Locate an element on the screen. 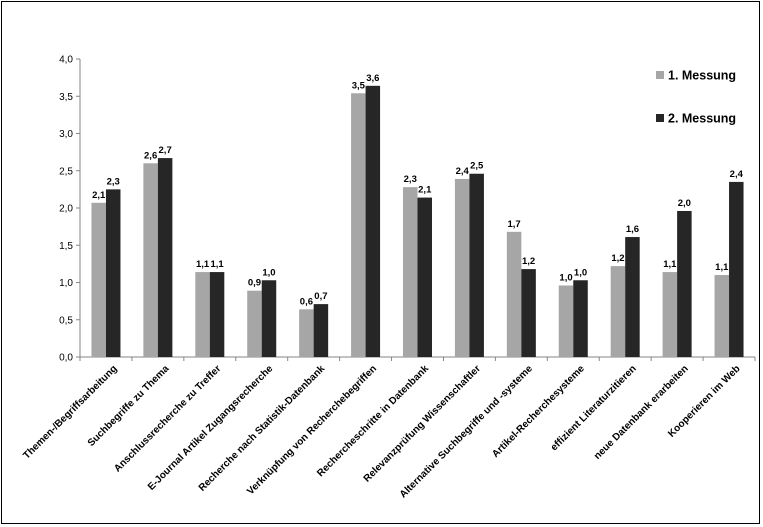  y-tick-label: 0,5 is located at coordinates (66, 320).